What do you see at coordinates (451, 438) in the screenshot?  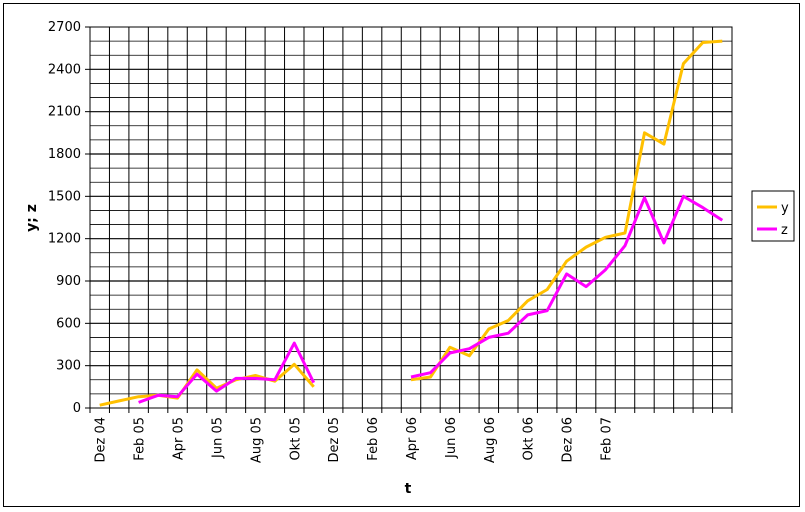 I see `x-tick-label: Jun 06` at bounding box center [451, 438].